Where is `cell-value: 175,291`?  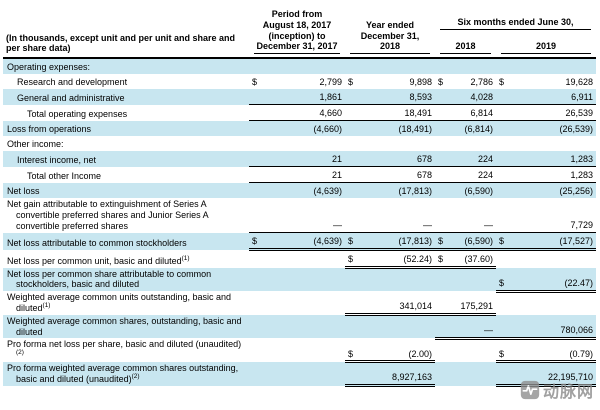 cell-value: 175,291 is located at coordinates (476, 306).